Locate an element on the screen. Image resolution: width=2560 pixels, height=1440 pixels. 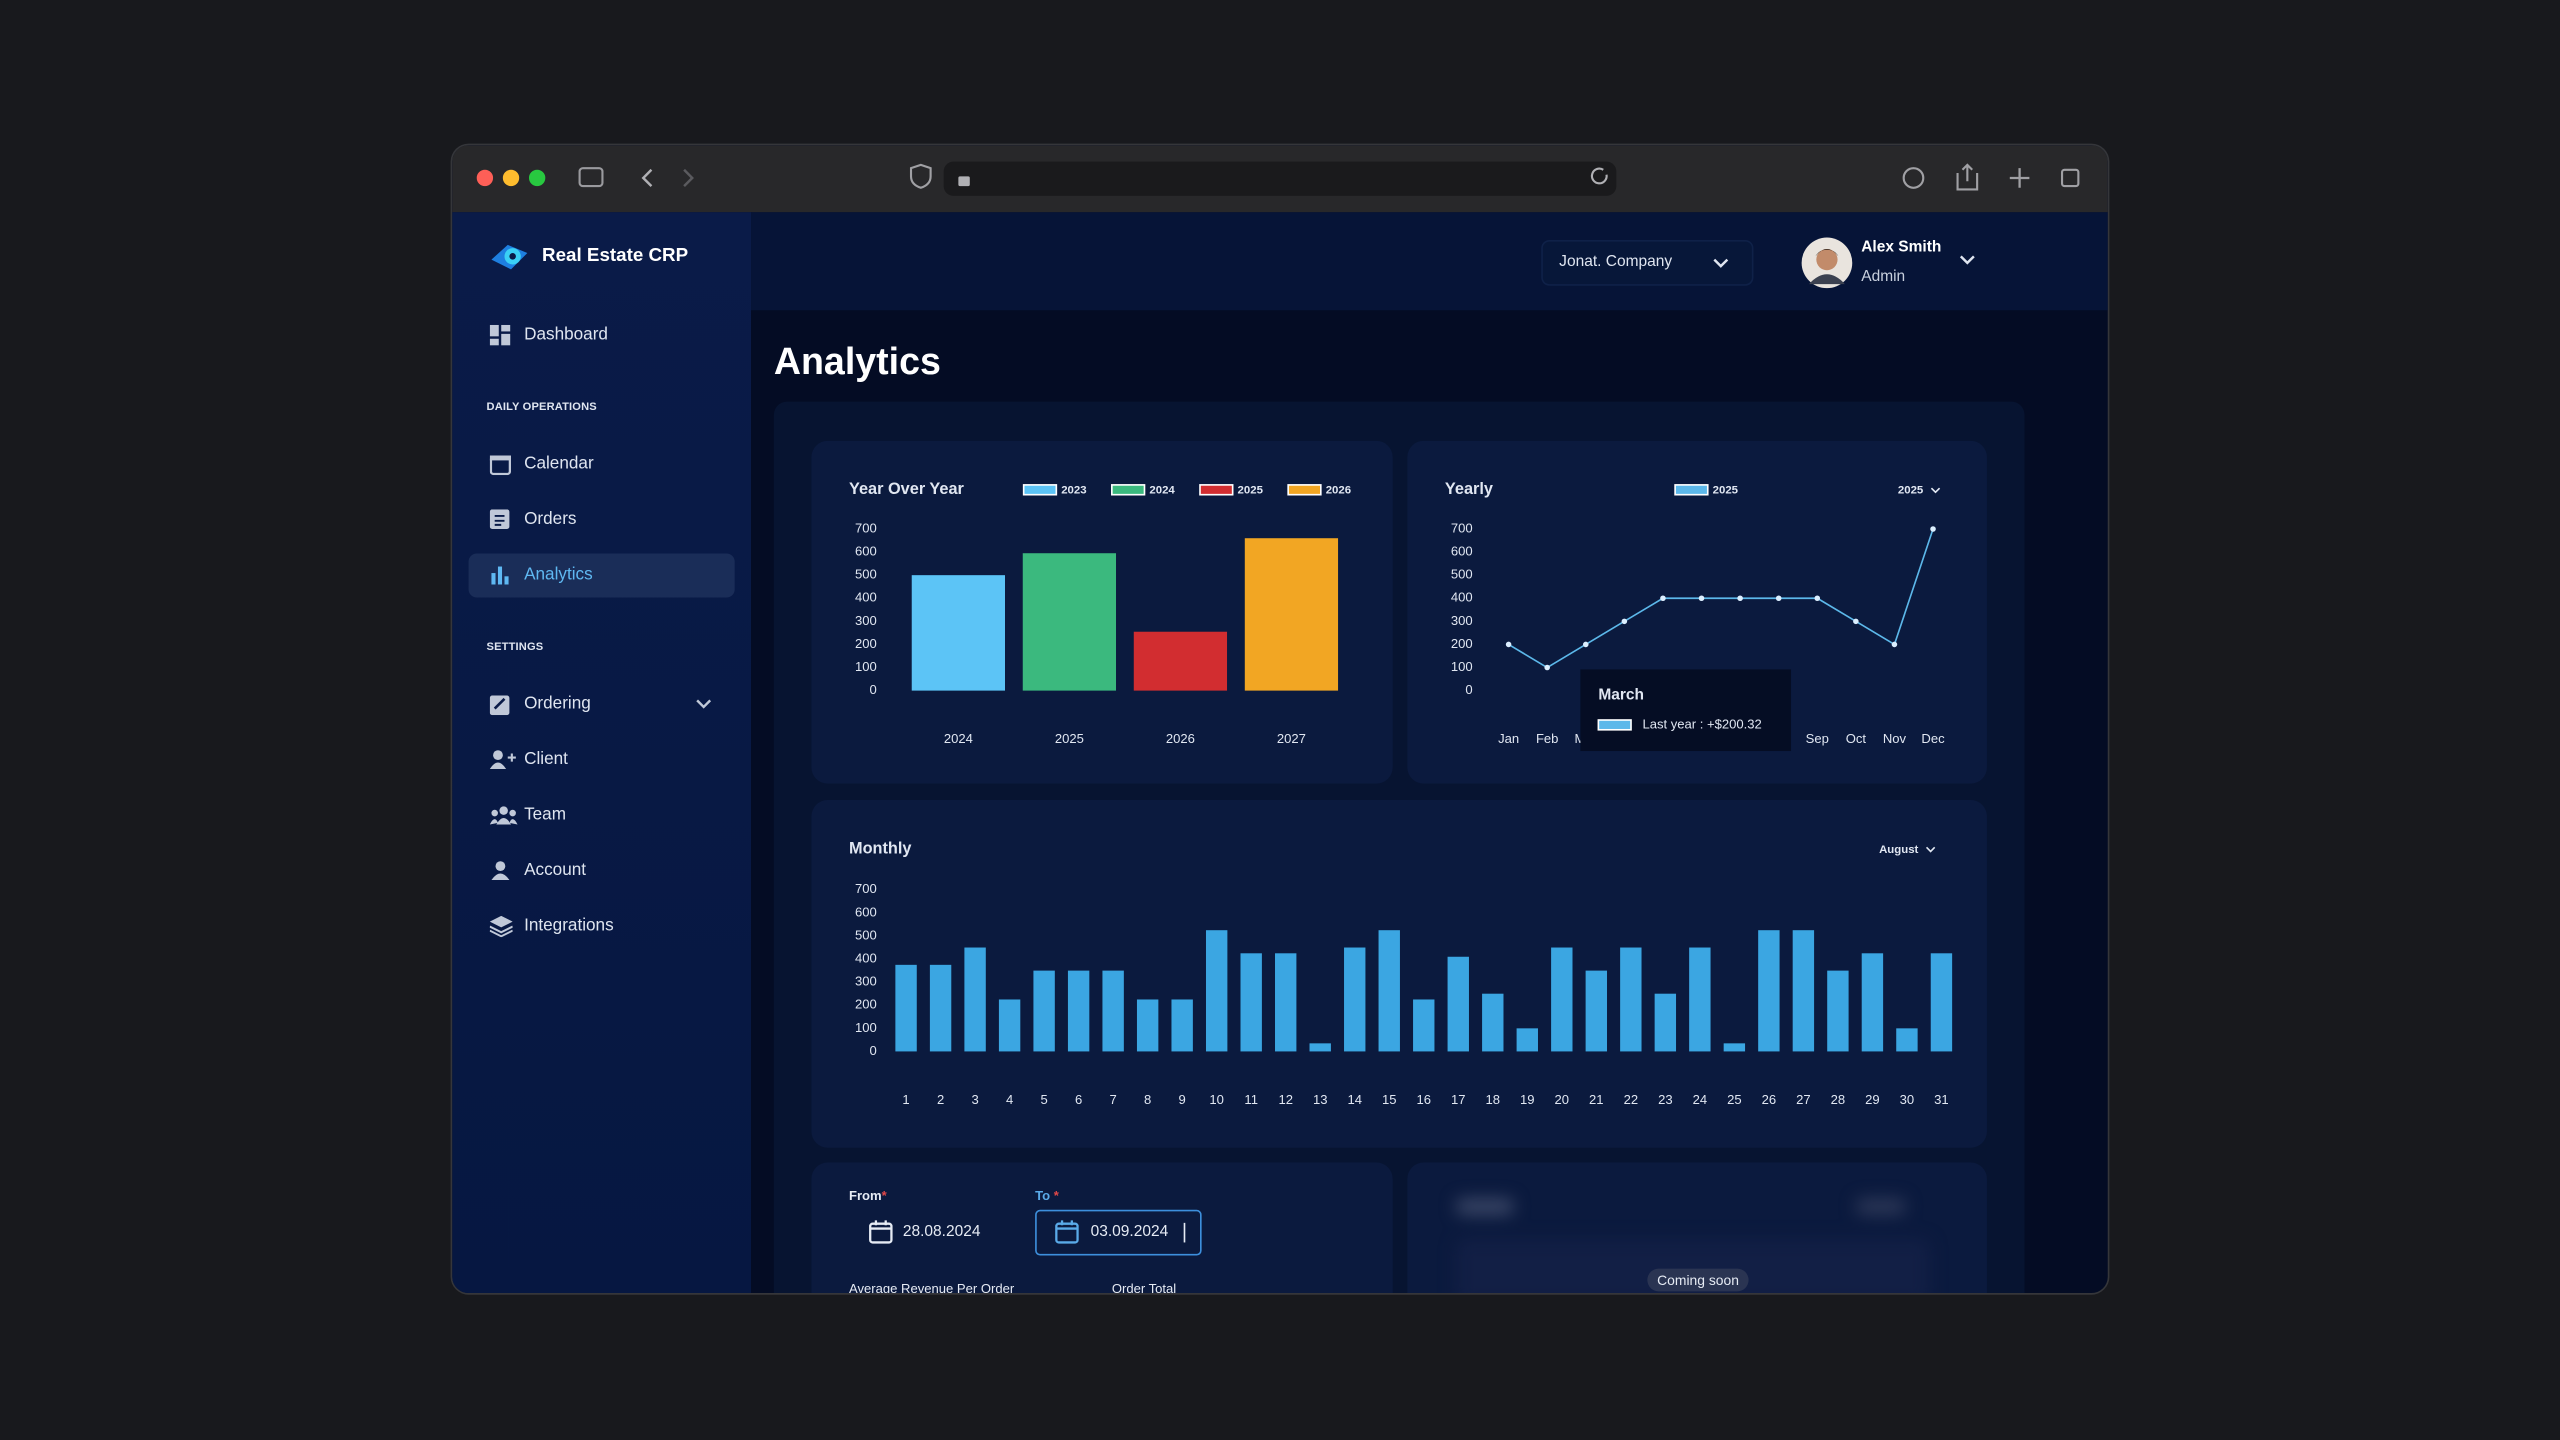
x-tick-label: Oct is located at coordinates (1856, 738).